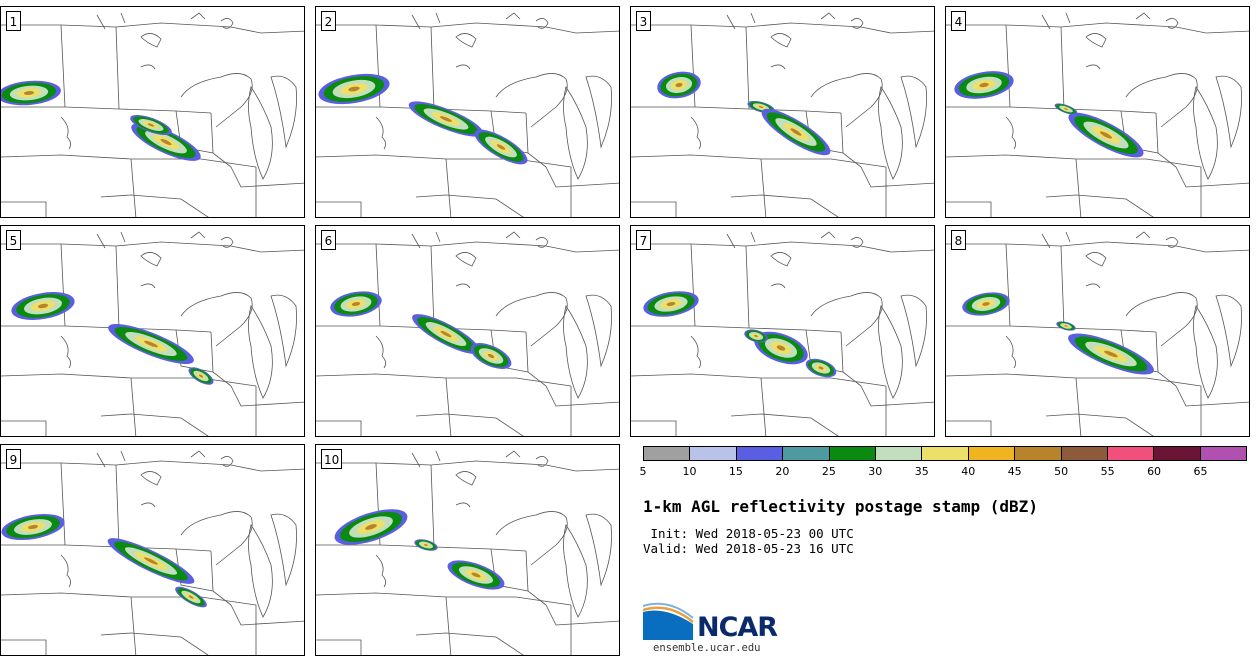 This screenshot has height=657, width=1260. I want to click on colorbar-tick-label: 60, so click(1154, 471).